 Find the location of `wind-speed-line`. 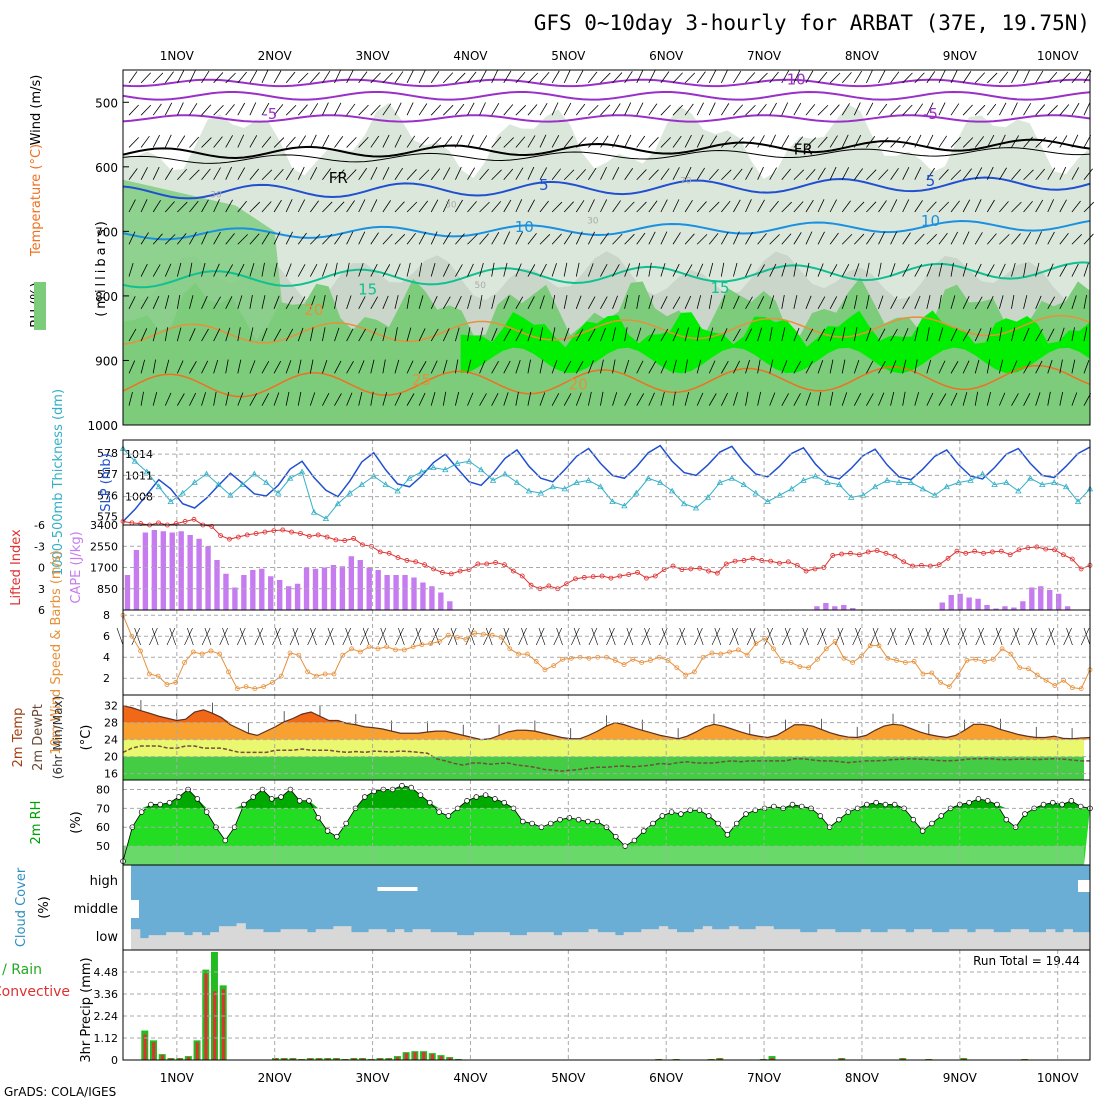

wind-speed-line is located at coordinates (606, 652).